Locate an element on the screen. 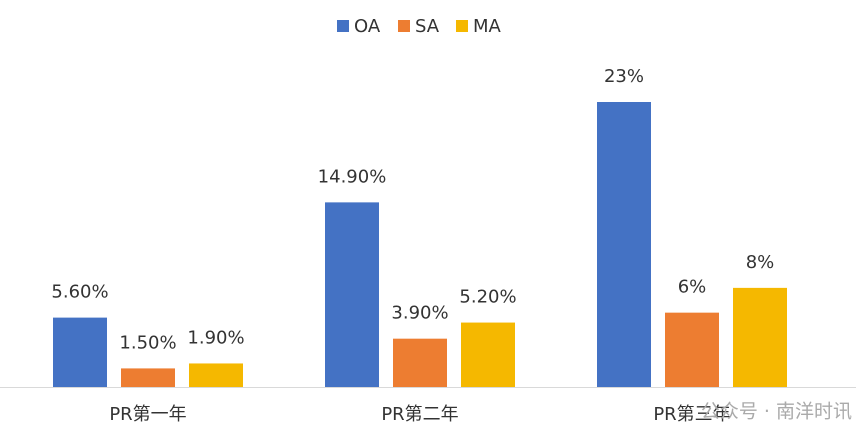  value-label: 5.20% is located at coordinates (487, 297).